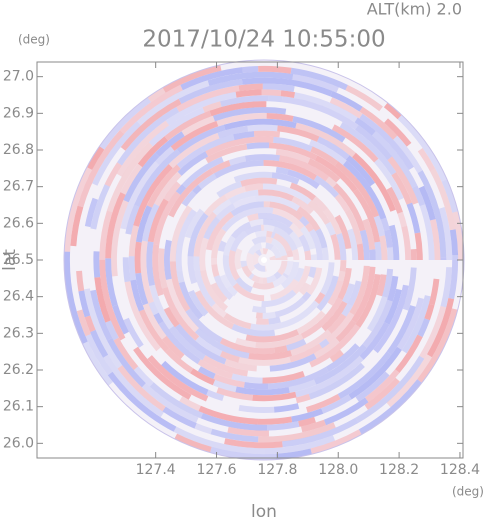 This screenshot has width=491, height=521. I want to click on y-tick-label: 26.7, so click(18, 187).